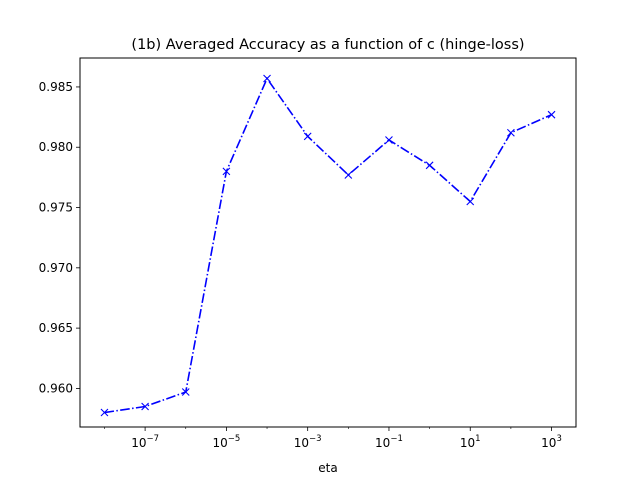  What do you see at coordinates (56, 147) in the screenshot?
I see `y-tick-label-4: 0.980` at bounding box center [56, 147].